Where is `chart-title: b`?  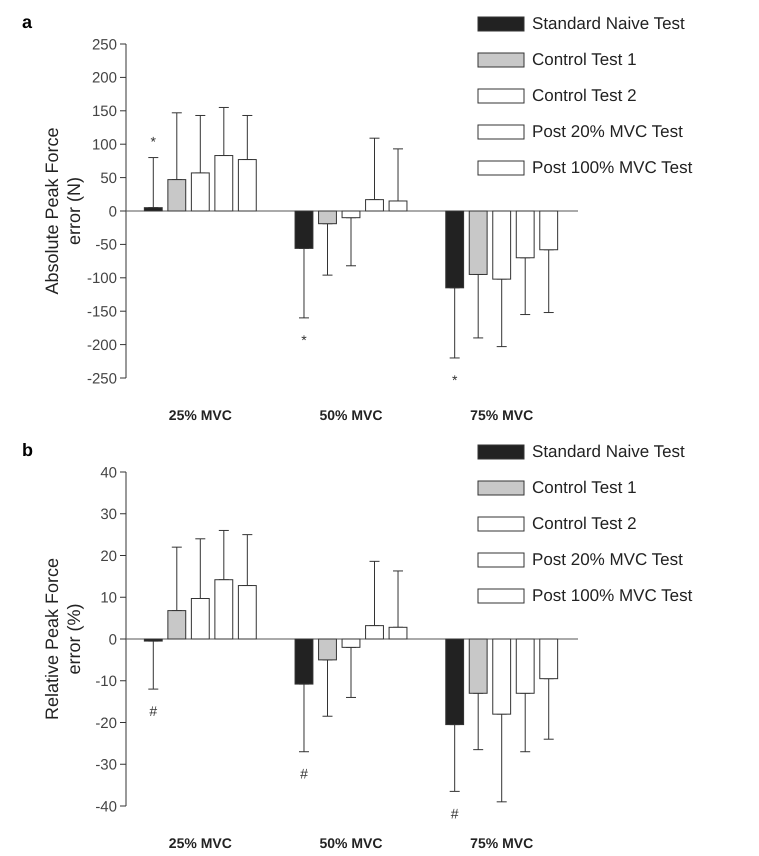 chart-title: b is located at coordinates (27, 450).